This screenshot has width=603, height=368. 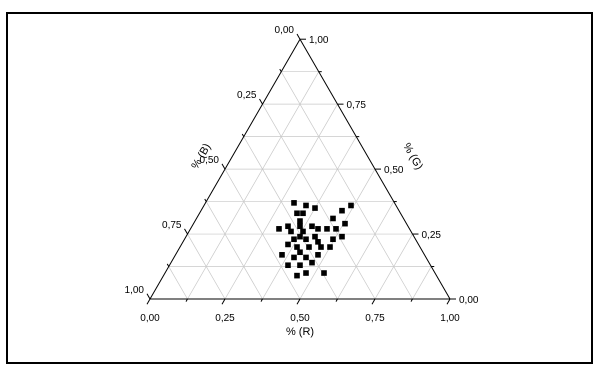 What do you see at coordinates (450, 318) in the screenshot?
I see `r-tick-label: 1,00` at bounding box center [450, 318].